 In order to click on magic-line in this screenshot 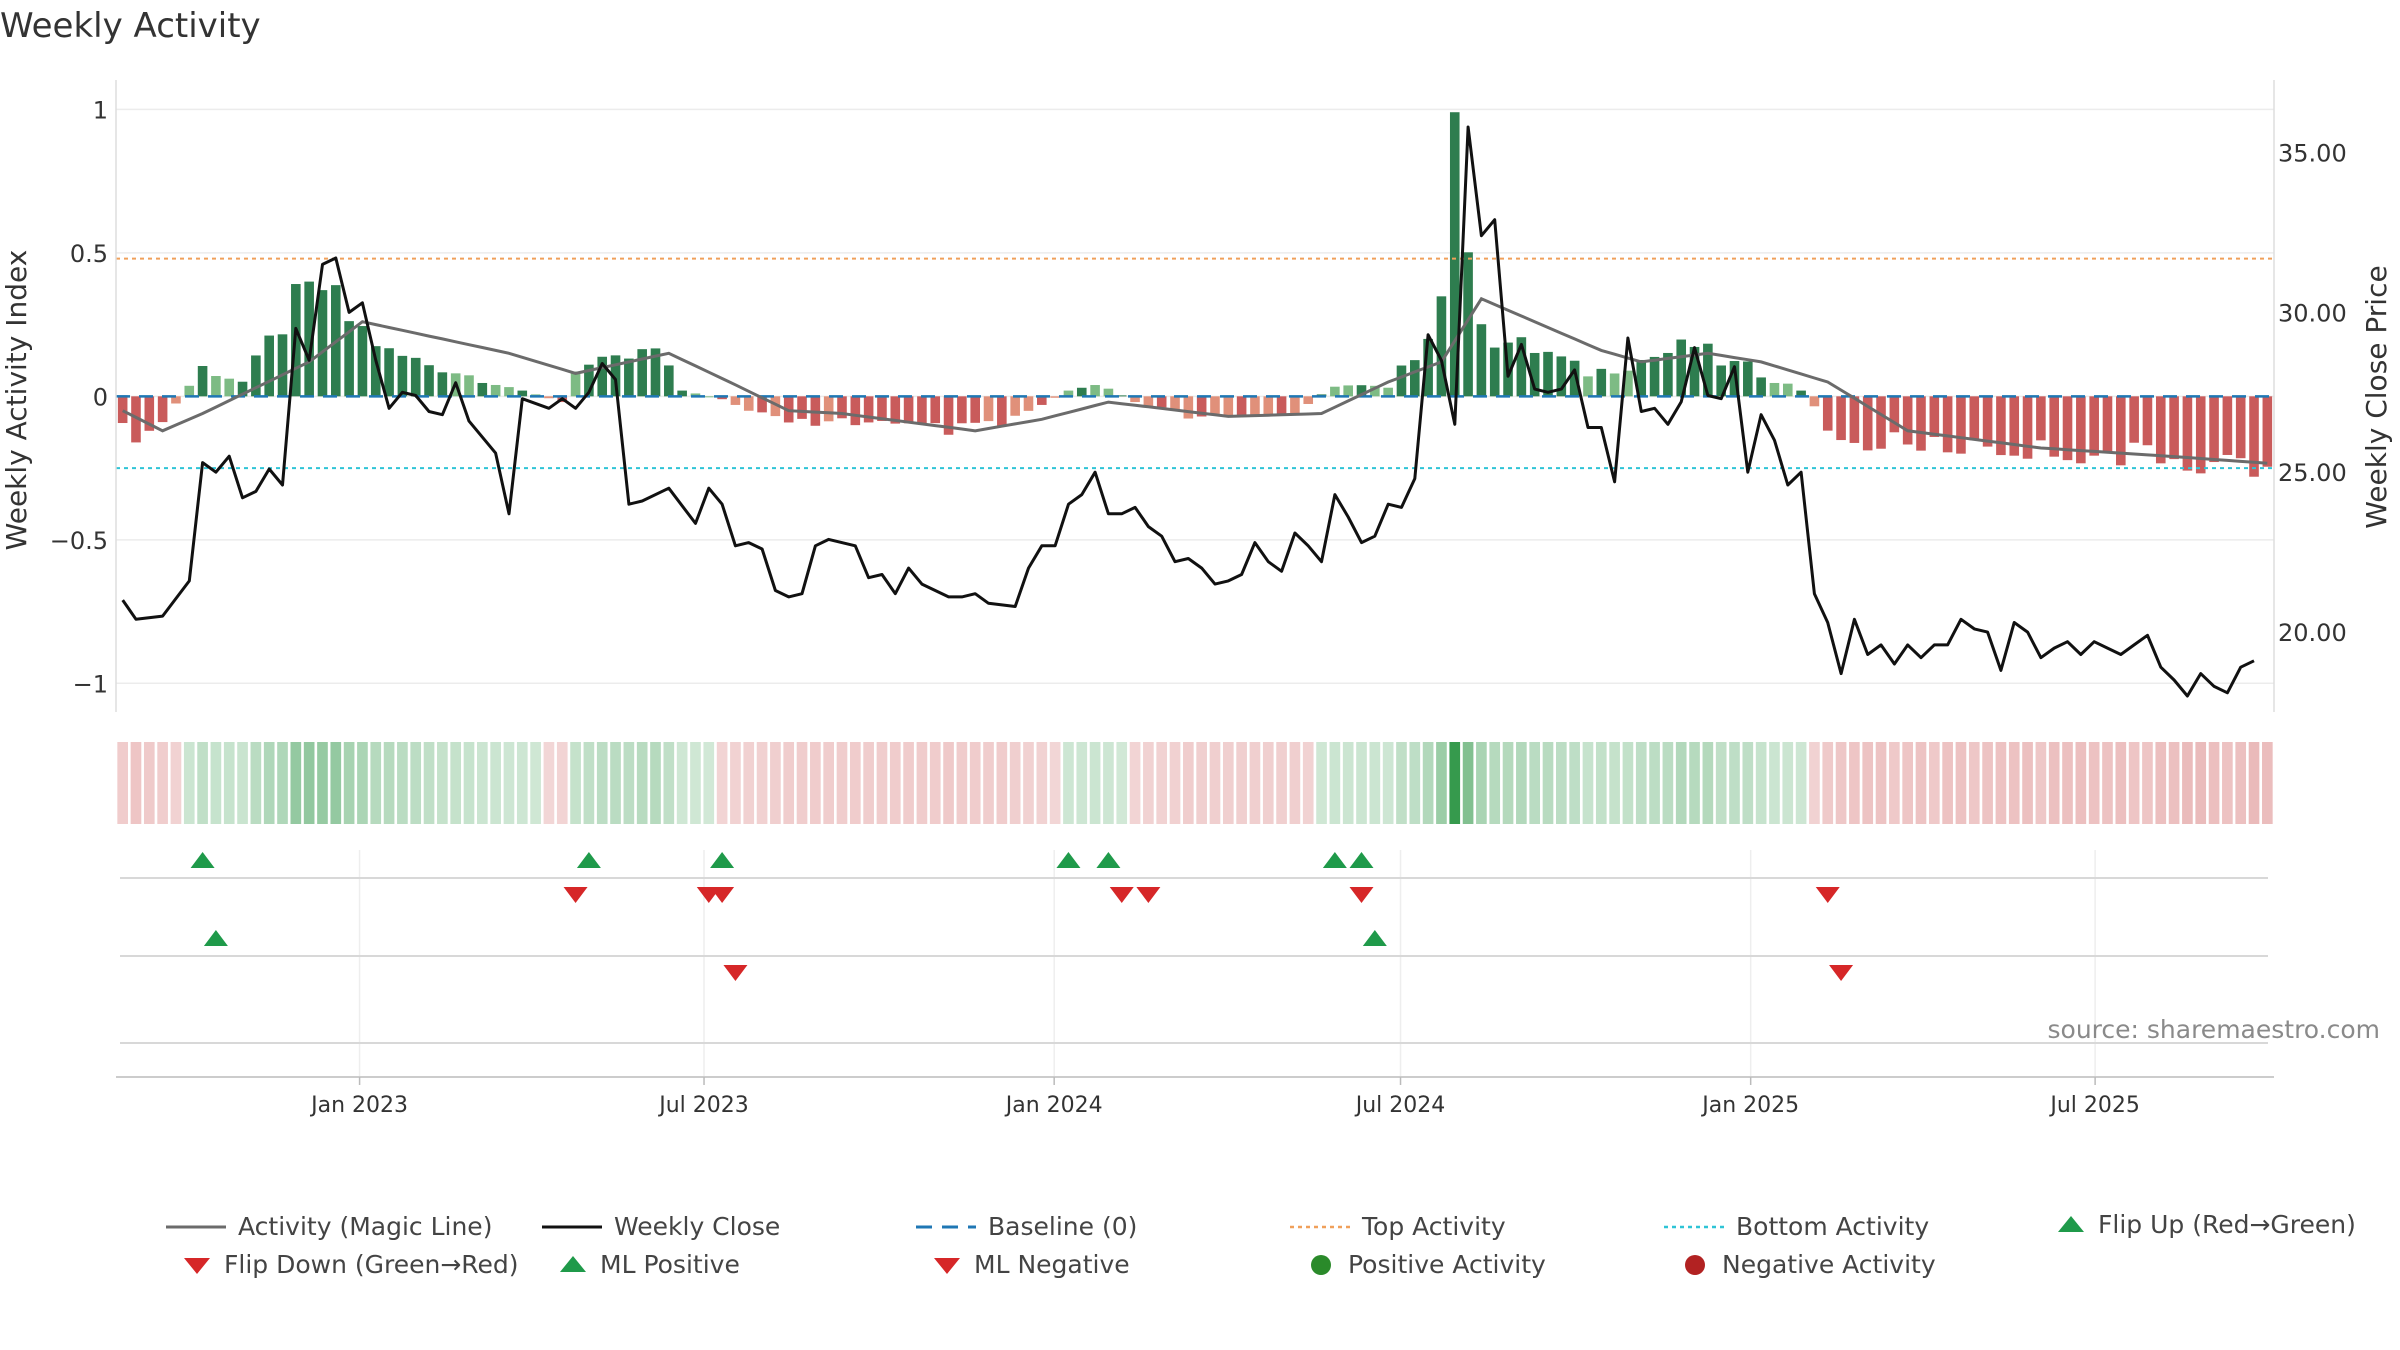, I will do `click(1195, 380)`.